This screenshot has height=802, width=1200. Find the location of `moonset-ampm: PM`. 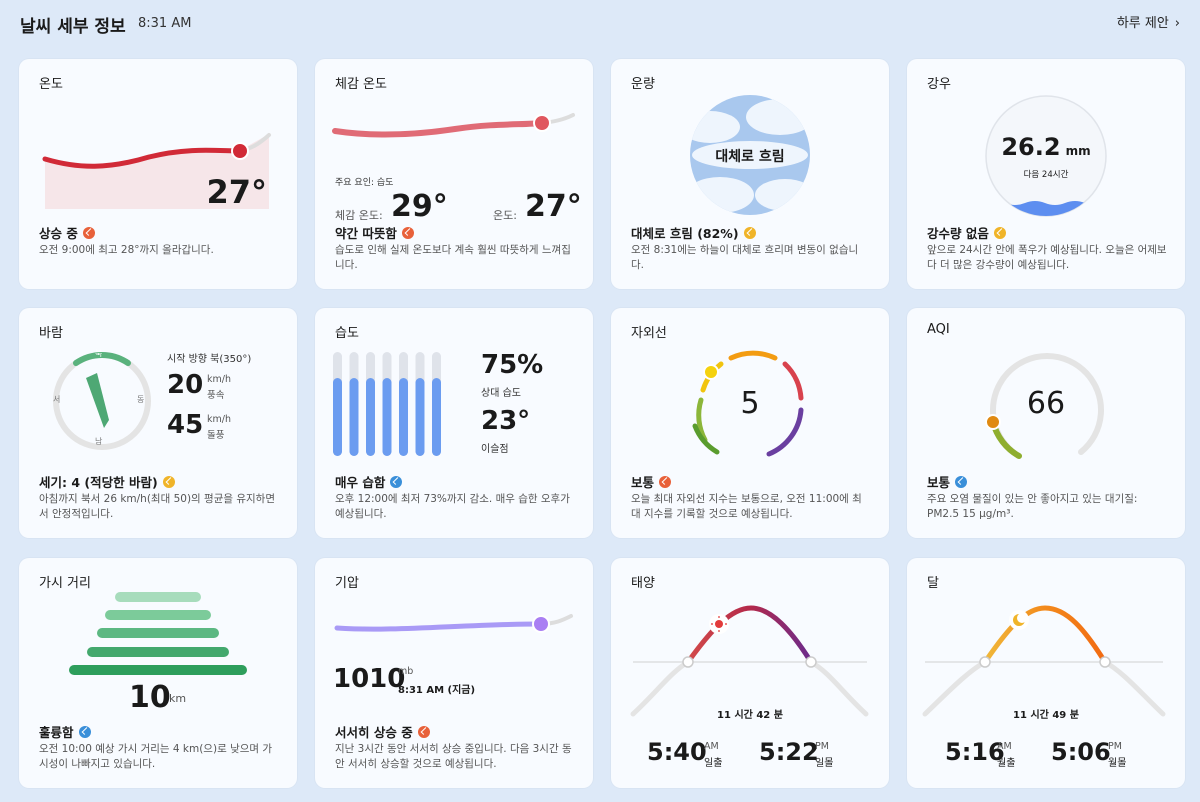

moonset-ampm: PM is located at coordinates (1115, 746).